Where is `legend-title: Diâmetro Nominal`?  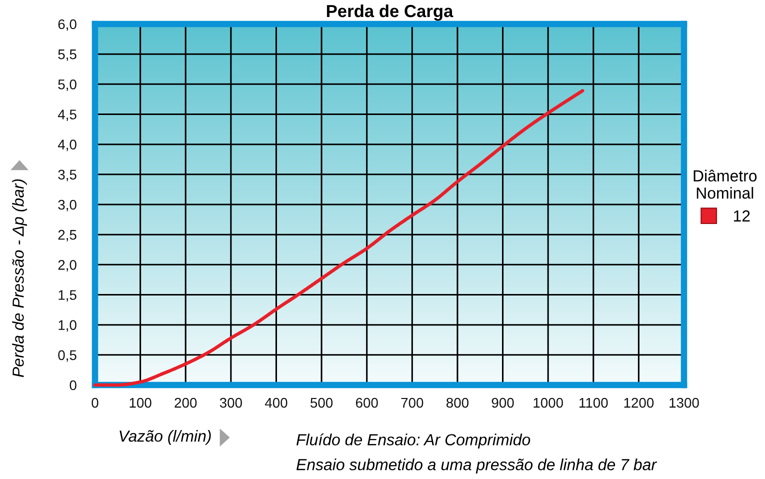
legend-title: Diâmetro Nominal is located at coordinates (725, 184).